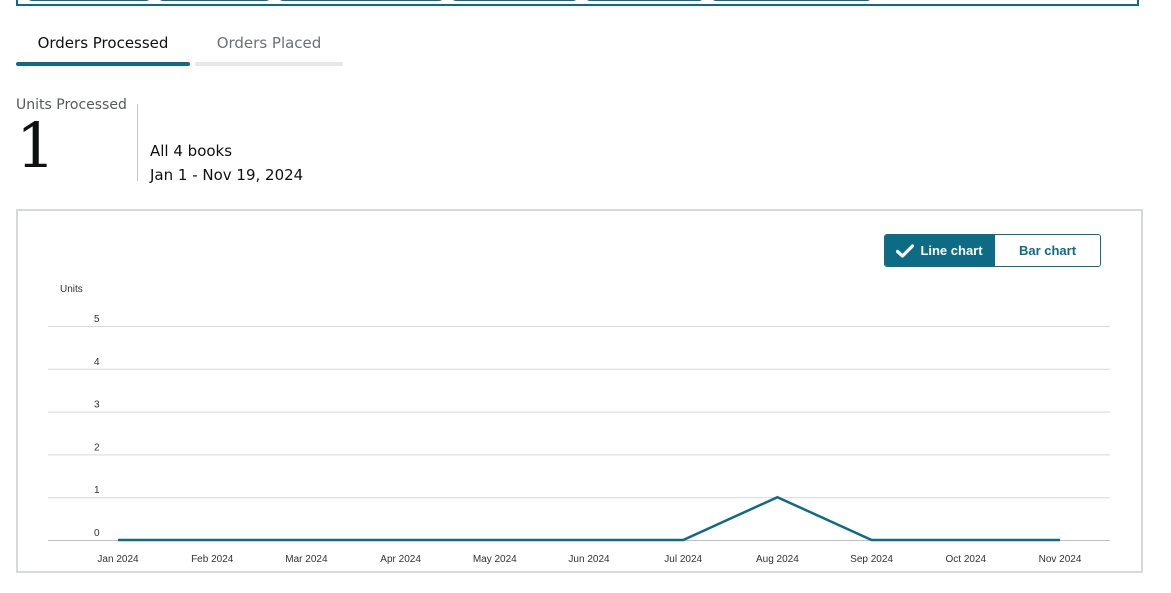 This screenshot has height=593, width=1171. What do you see at coordinates (269, 64) in the screenshot?
I see `tab-indicator` at bounding box center [269, 64].